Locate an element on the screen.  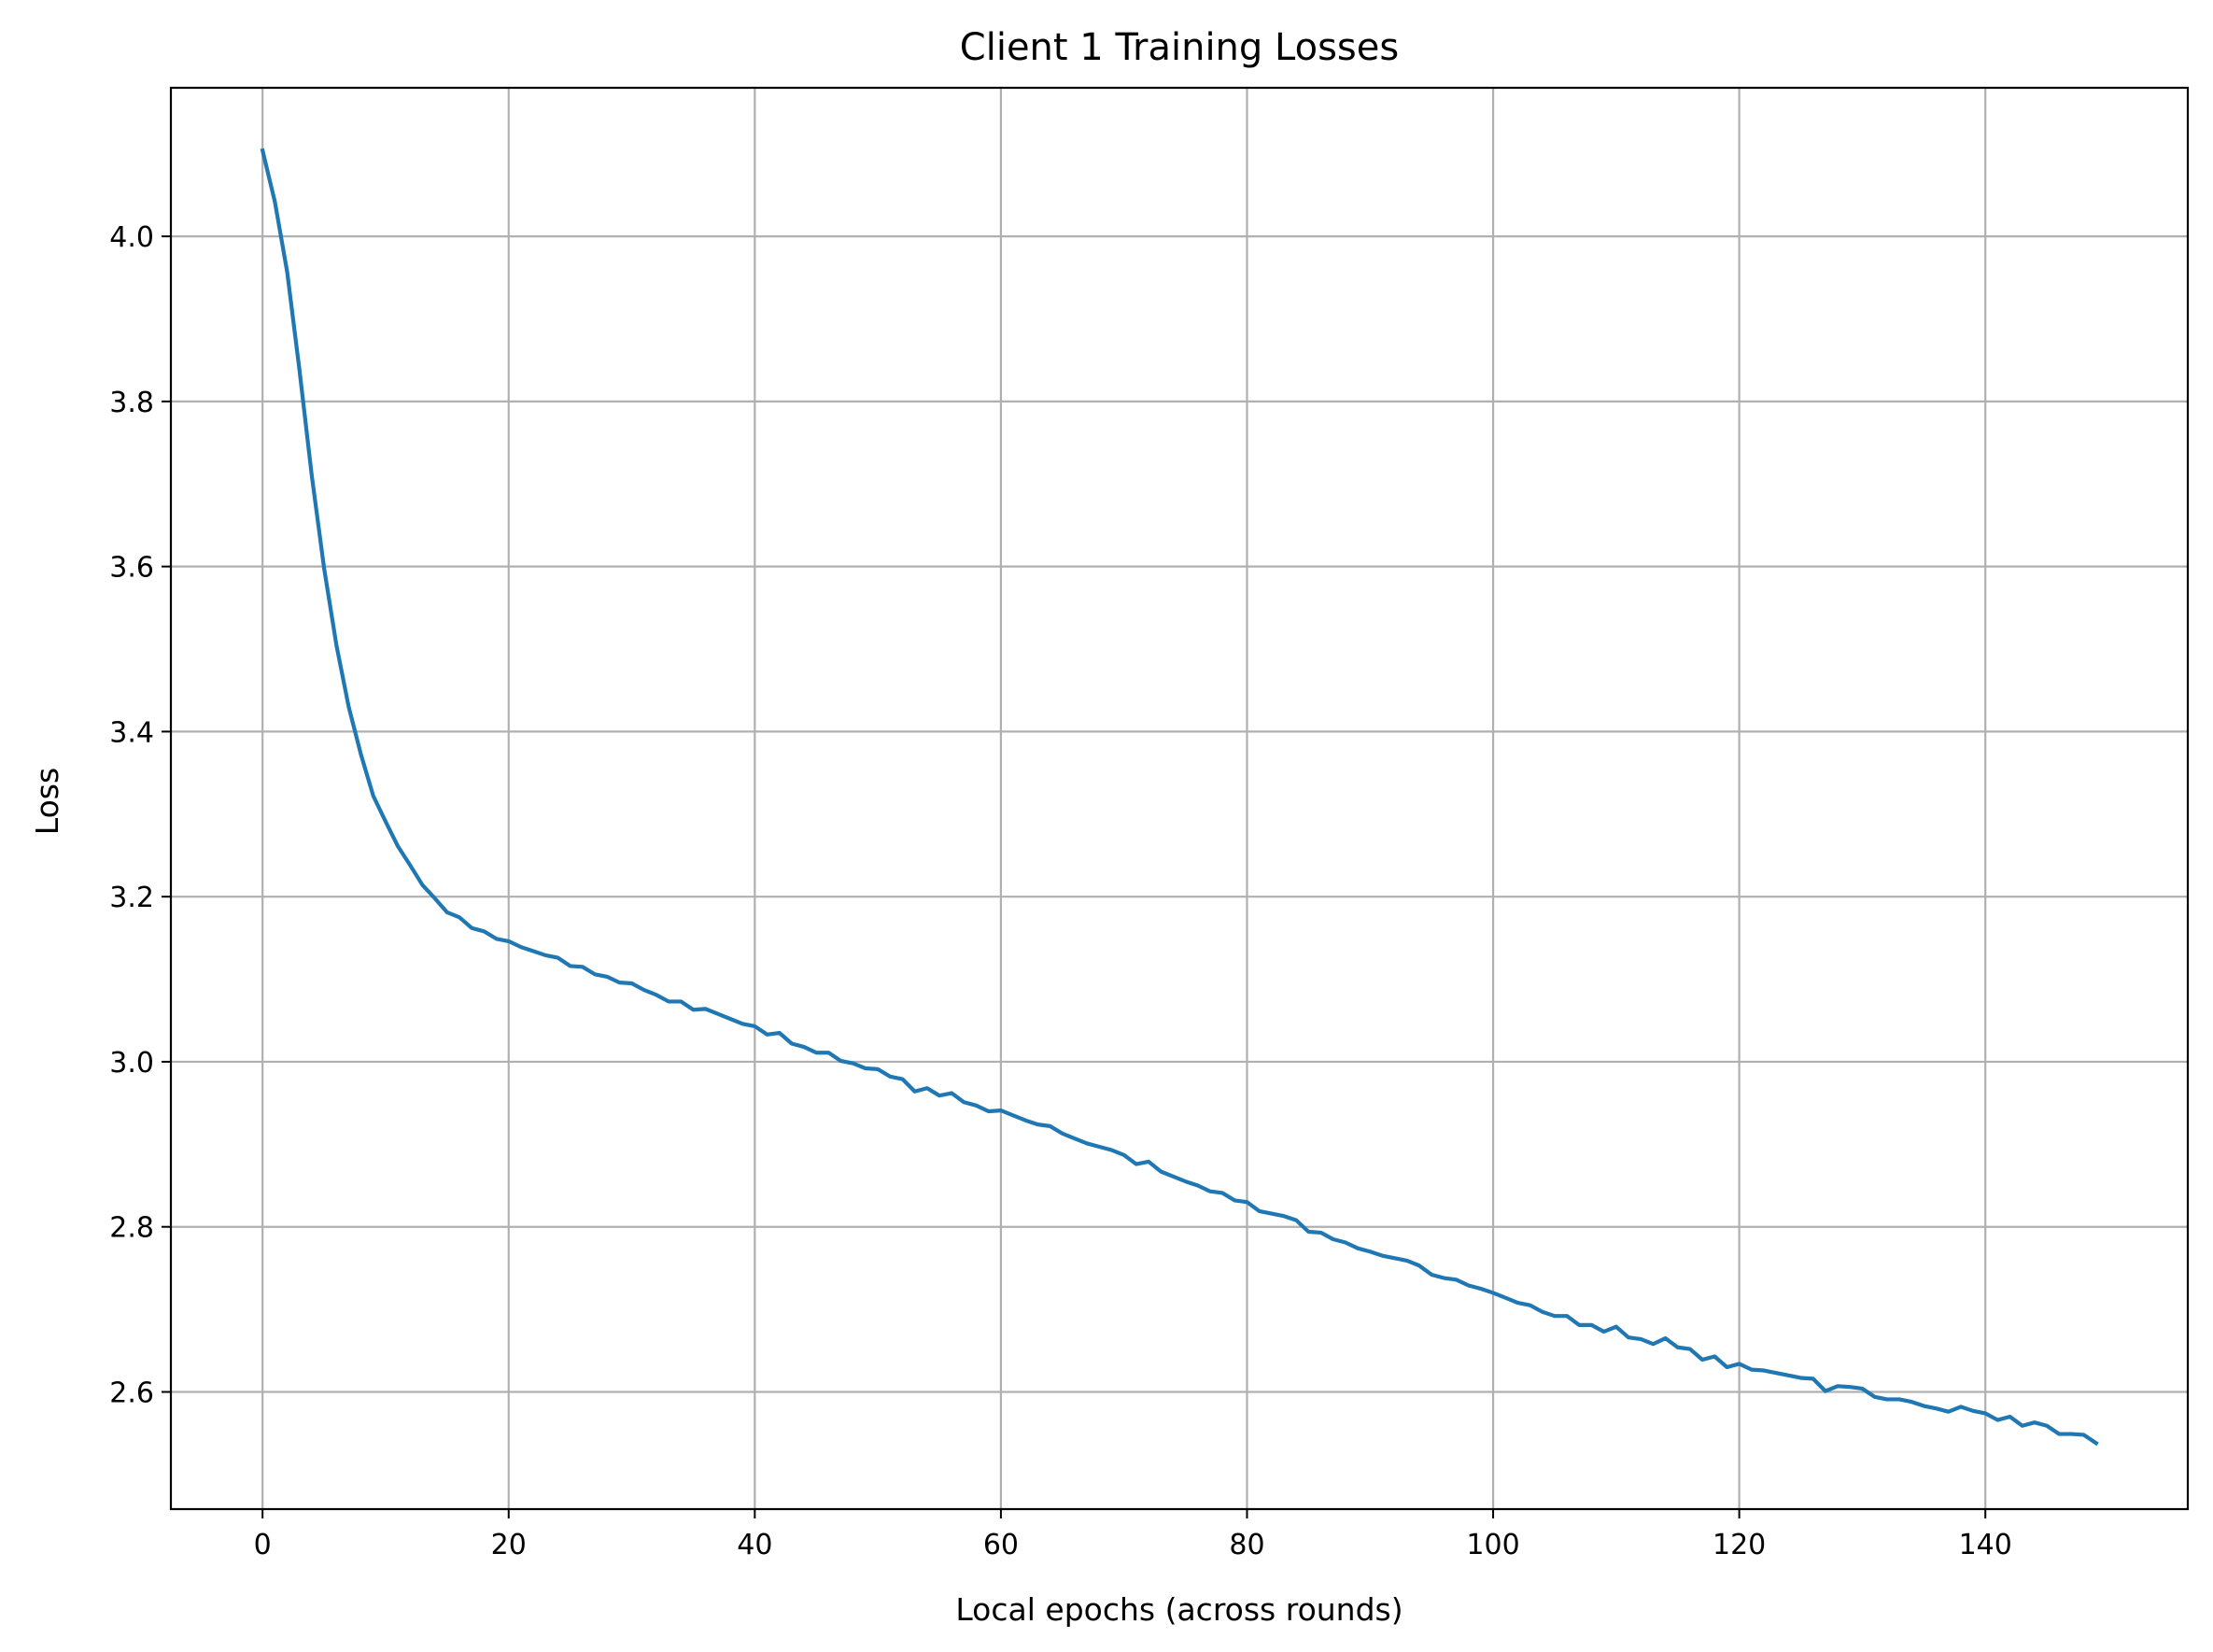
y-tick-label: 2.6 is located at coordinates (132, 1393).